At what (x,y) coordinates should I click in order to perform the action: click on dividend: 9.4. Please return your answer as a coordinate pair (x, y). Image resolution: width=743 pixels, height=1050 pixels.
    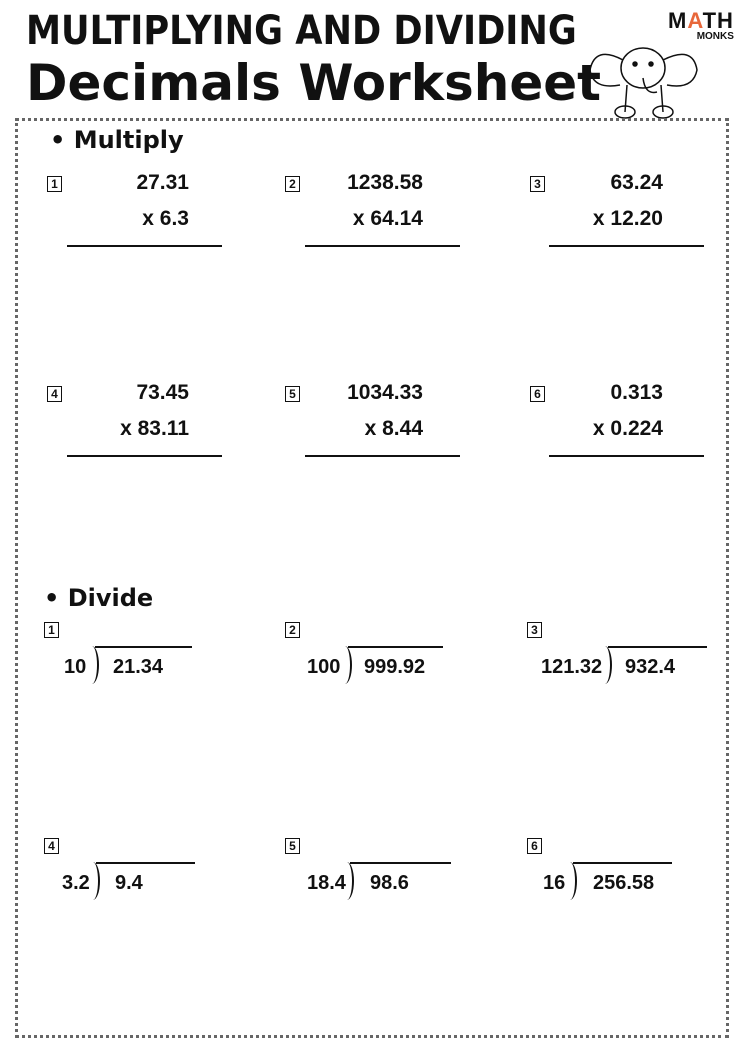
    Looking at the image, I should click on (129, 883).